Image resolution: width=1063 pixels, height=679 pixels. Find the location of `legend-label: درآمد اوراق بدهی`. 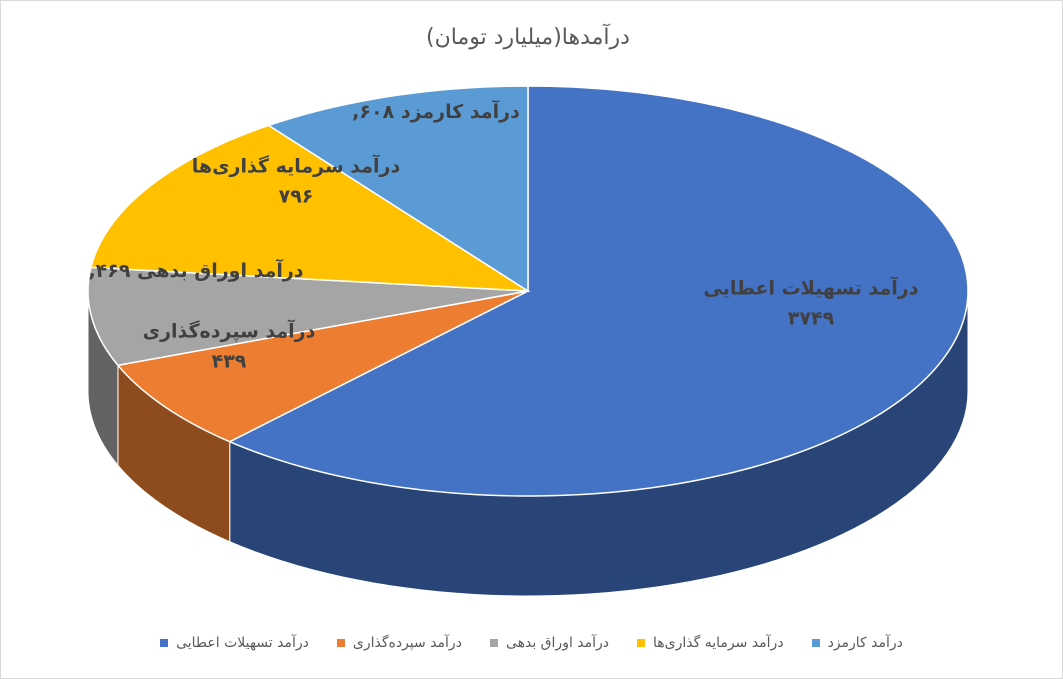

legend-label: درآمد اوراق بدهی is located at coordinates (557, 643).